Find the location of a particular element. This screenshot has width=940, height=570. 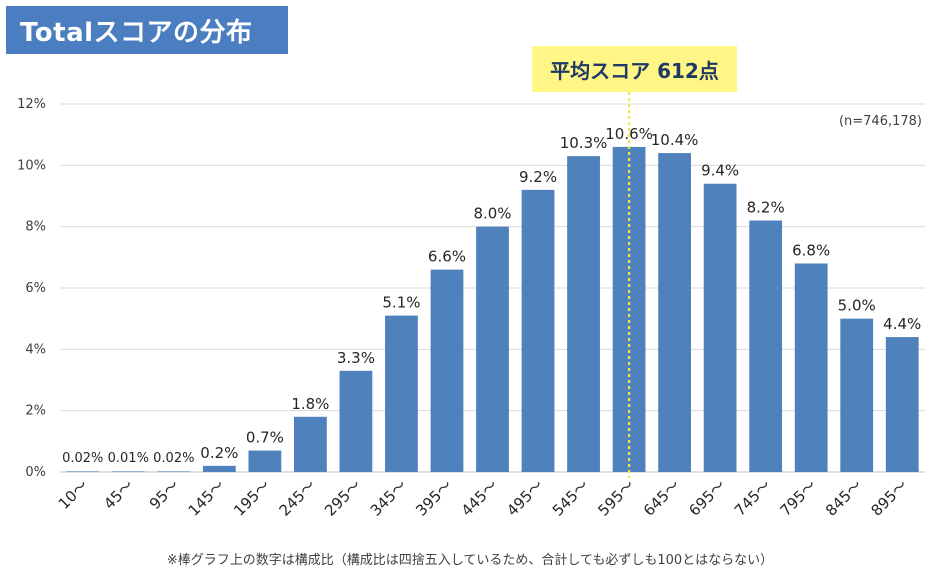

x-tick-label: 345～ is located at coordinates (389, 498).